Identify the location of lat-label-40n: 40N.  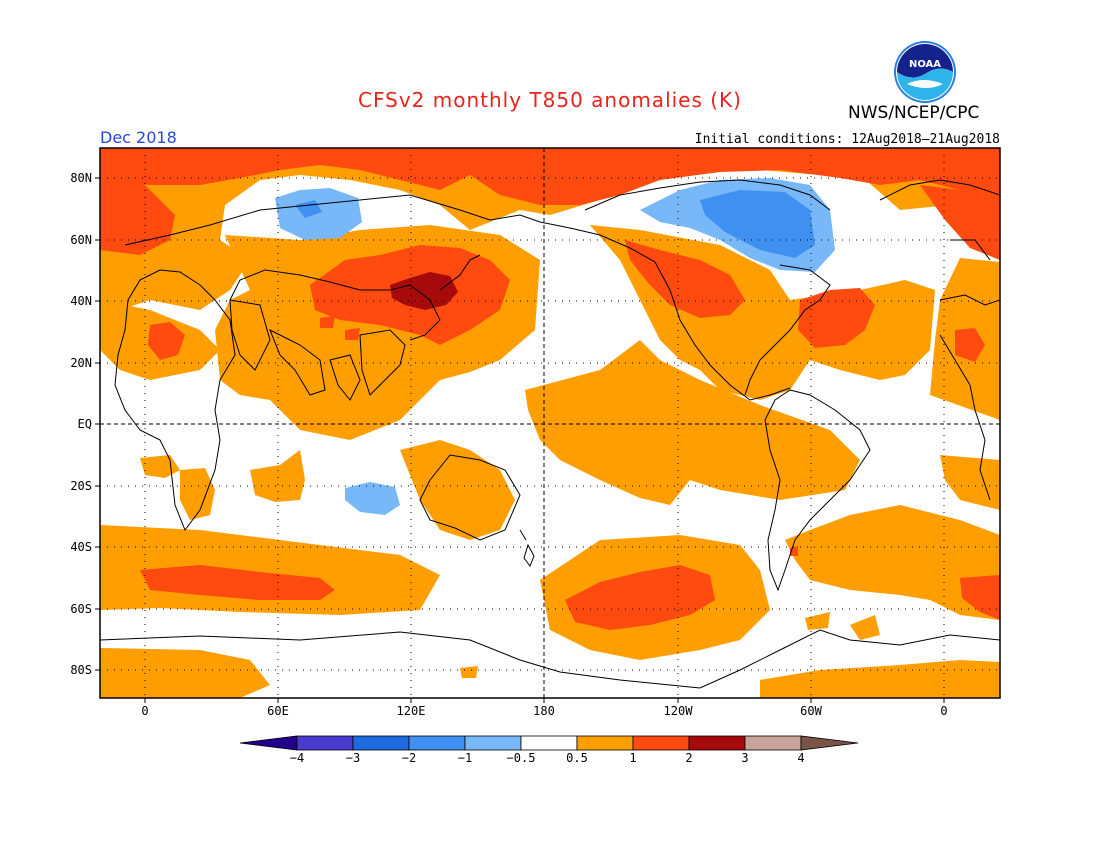
(81, 301).